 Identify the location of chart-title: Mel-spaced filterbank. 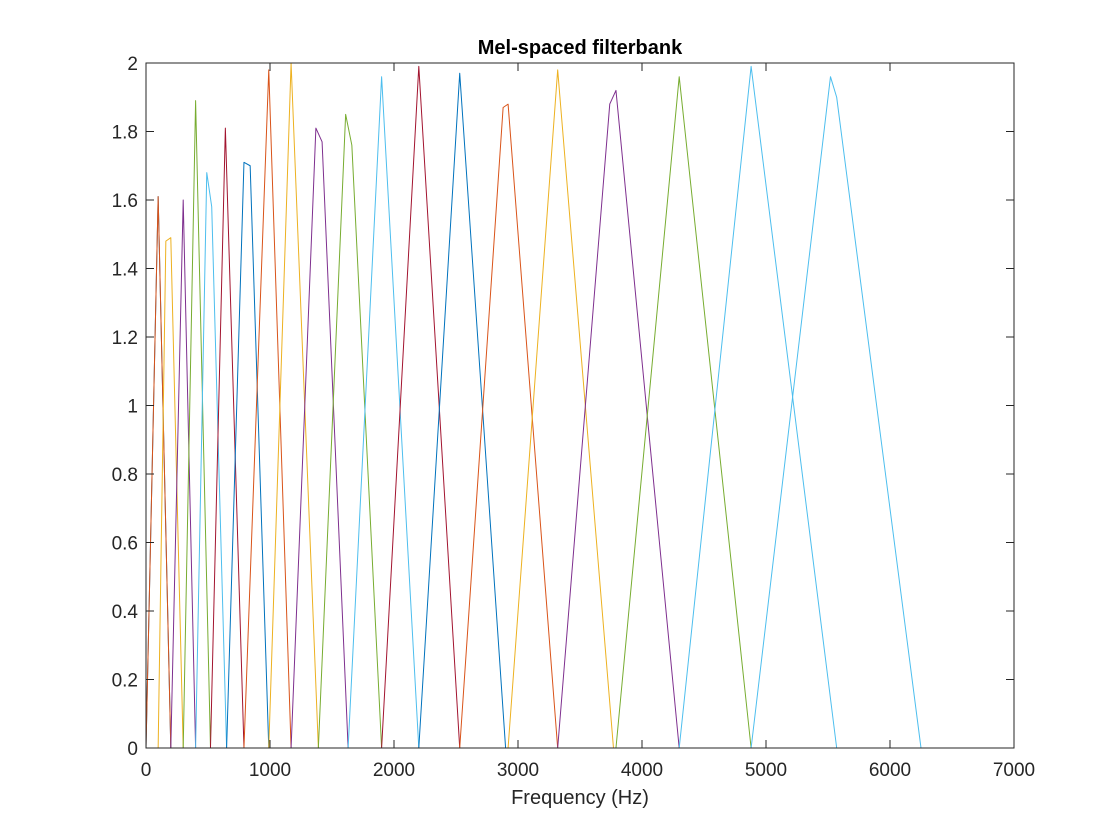
(580, 48).